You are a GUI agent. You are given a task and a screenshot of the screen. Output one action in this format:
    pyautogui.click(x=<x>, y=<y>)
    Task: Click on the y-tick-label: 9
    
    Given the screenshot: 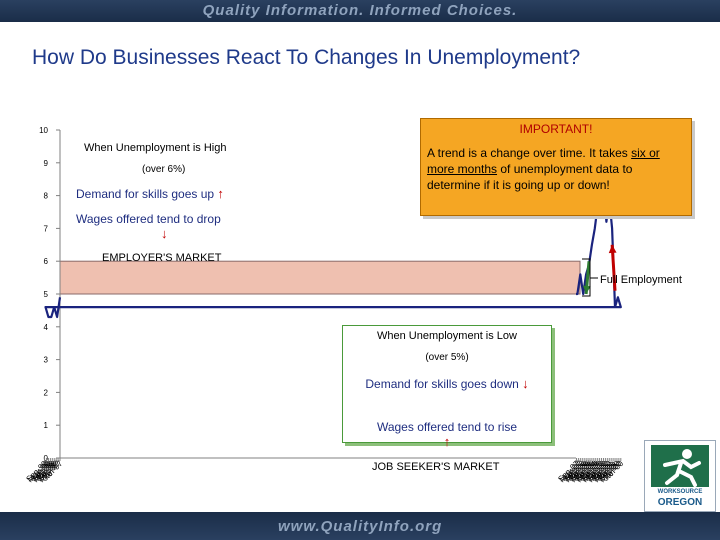 What is the action you would take?
    pyautogui.click(x=46, y=163)
    